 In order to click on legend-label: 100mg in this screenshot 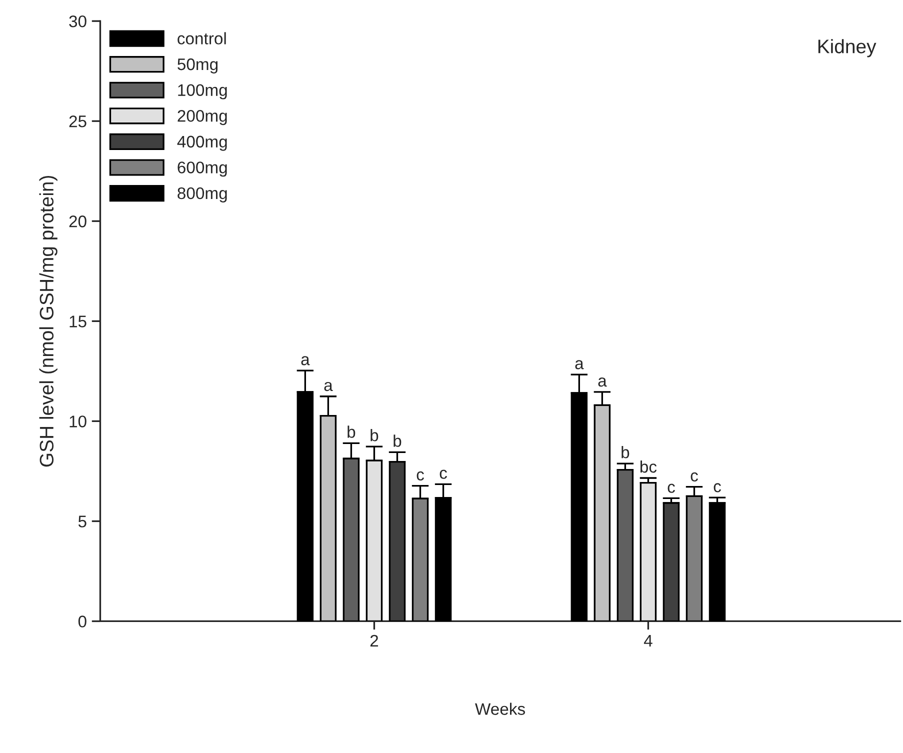, I will do `click(202, 92)`.